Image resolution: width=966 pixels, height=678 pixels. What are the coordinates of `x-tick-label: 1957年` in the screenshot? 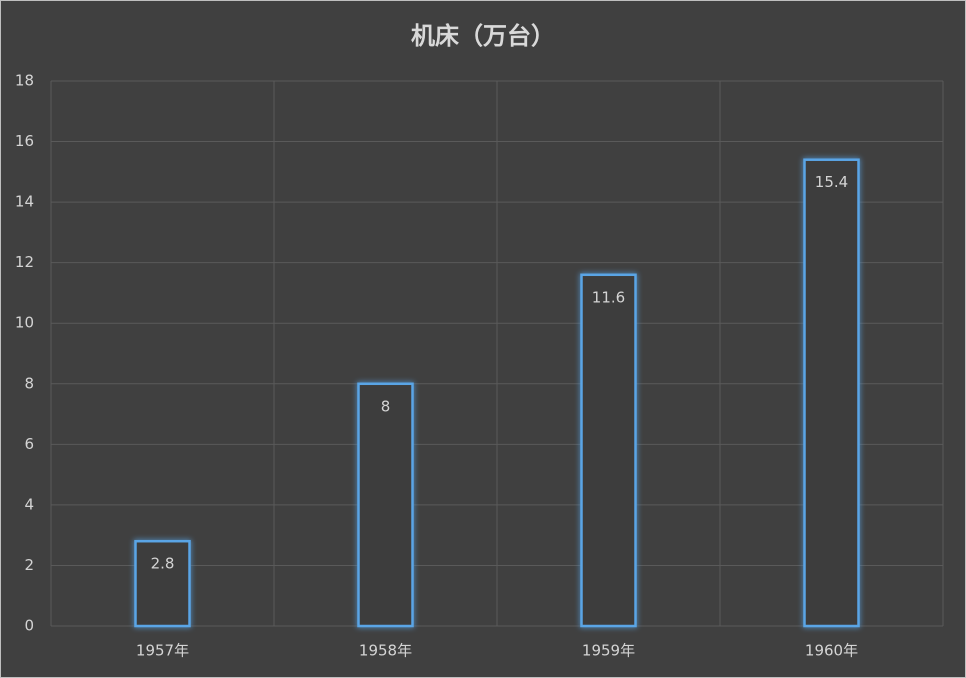 It's located at (162, 651).